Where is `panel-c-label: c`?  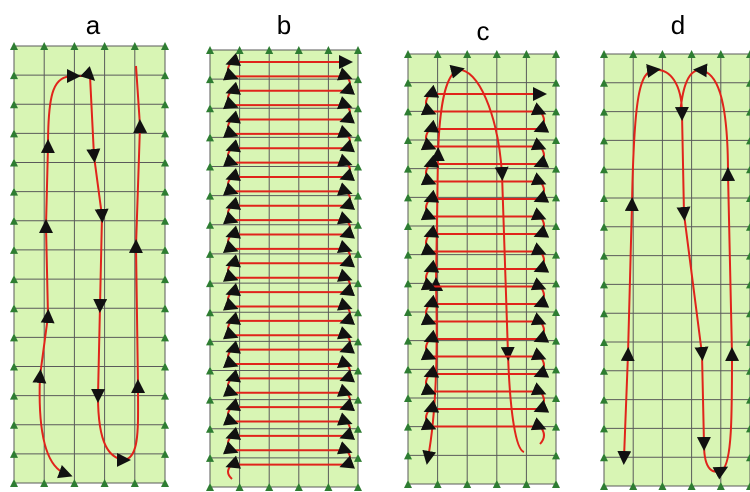
panel-c-label: c is located at coordinates (483, 31).